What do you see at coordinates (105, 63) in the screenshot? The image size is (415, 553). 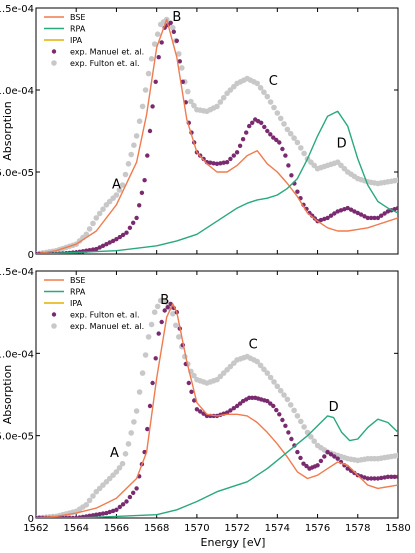 I see `legend-entry: exp. Fulton et. al.` at bounding box center [105, 63].